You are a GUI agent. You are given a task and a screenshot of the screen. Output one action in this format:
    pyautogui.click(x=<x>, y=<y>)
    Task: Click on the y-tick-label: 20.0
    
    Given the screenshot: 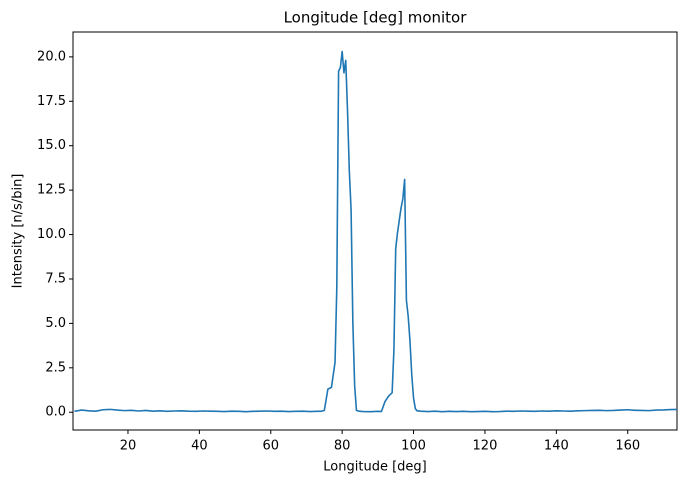 What is the action you would take?
    pyautogui.click(x=51, y=56)
    